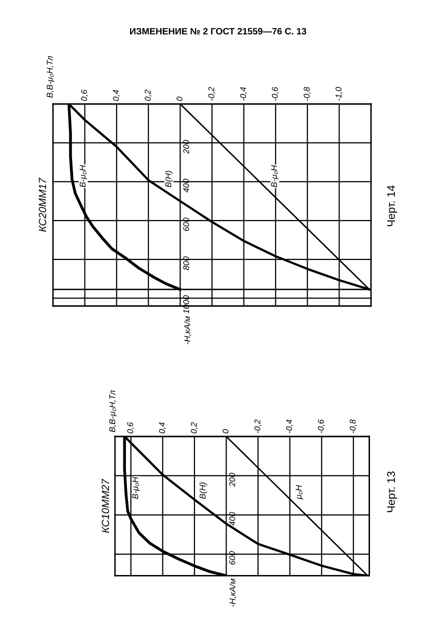 The width and height of the screenshot is (425, 633). I want to click on text: Черт. 14, so click(392, 205).